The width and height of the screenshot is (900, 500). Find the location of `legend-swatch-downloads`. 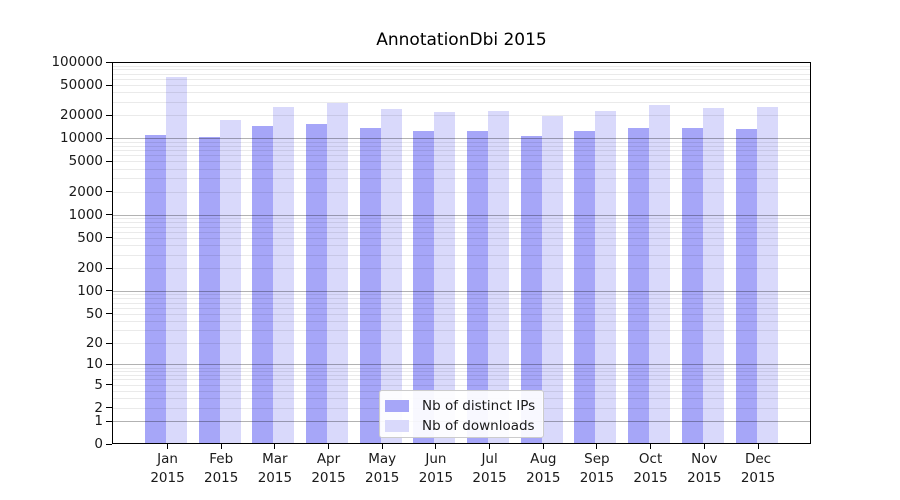

legend-swatch-downloads is located at coordinates (397, 426).